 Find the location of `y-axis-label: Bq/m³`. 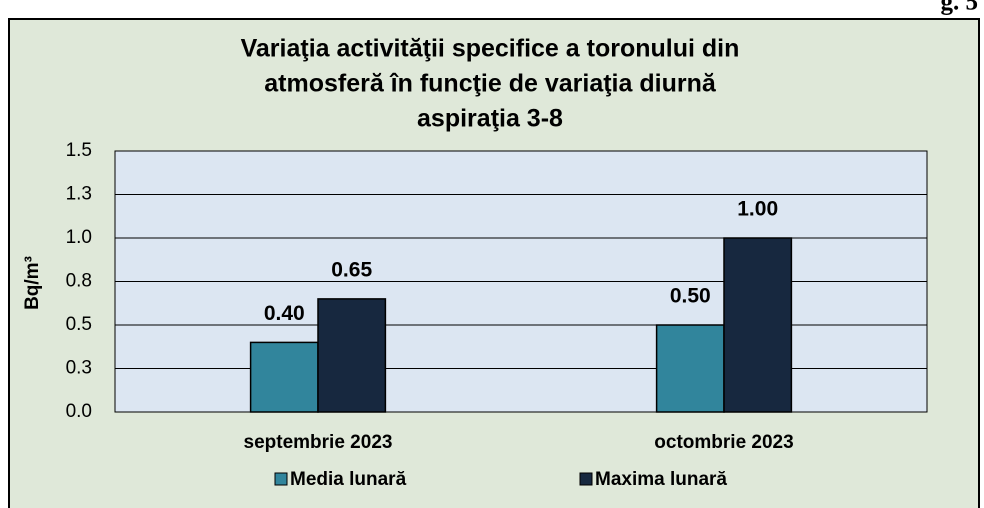

y-axis-label: Bq/m³ is located at coordinates (32, 283).